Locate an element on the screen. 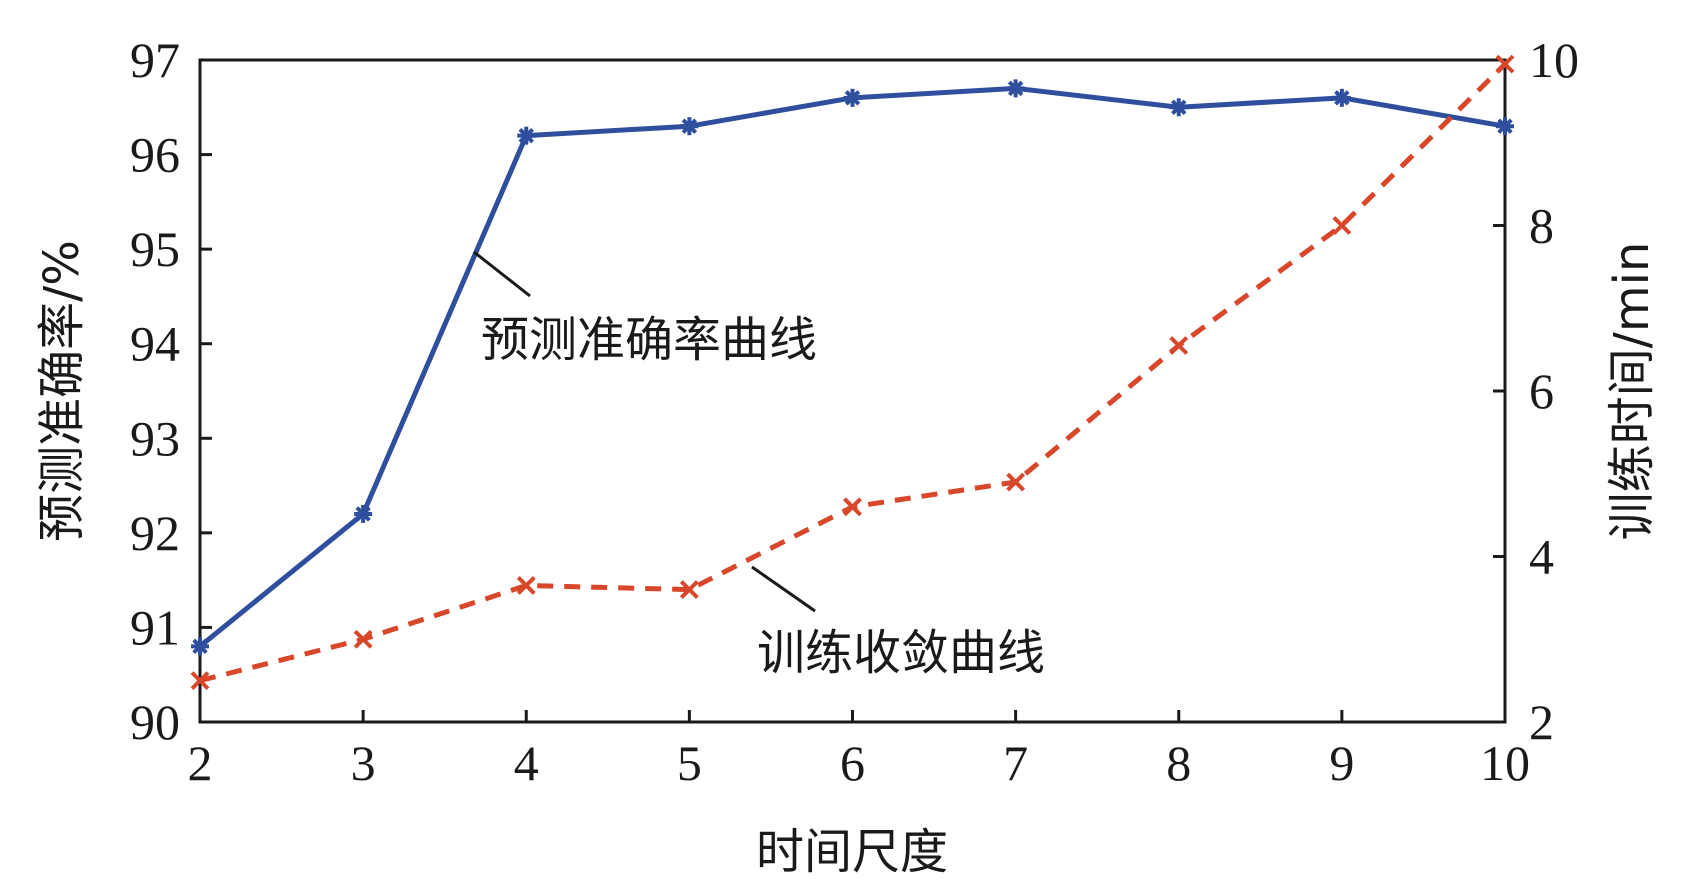  series-annotation-label: 训练收敛曲线 is located at coordinates (901, 653).